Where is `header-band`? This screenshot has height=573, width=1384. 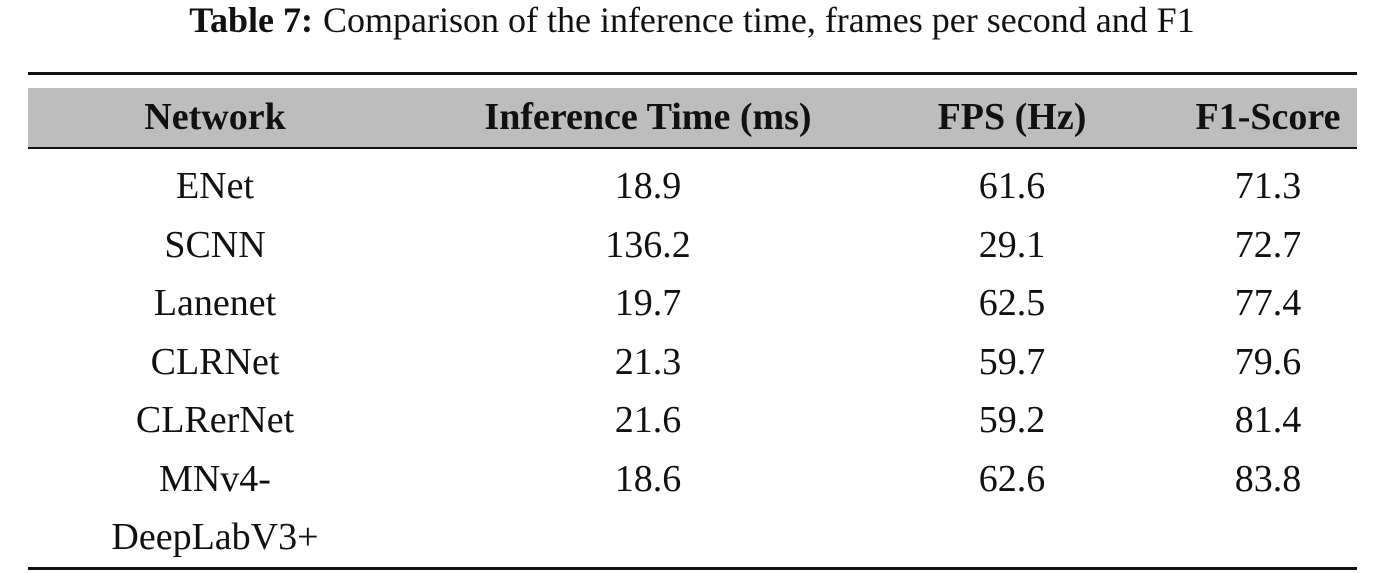 header-band is located at coordinates (692, 117).